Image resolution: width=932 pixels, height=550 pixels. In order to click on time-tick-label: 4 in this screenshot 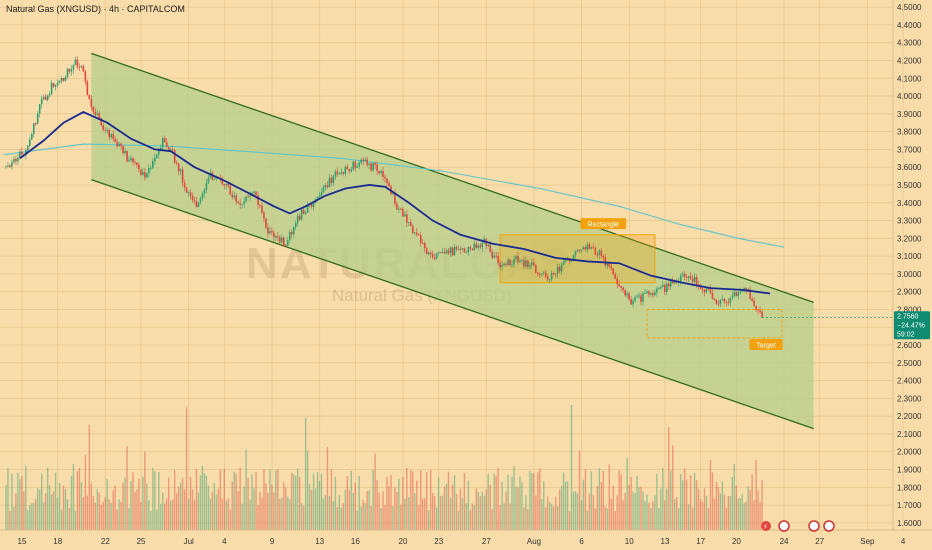, I will do `click(224, 541)`.